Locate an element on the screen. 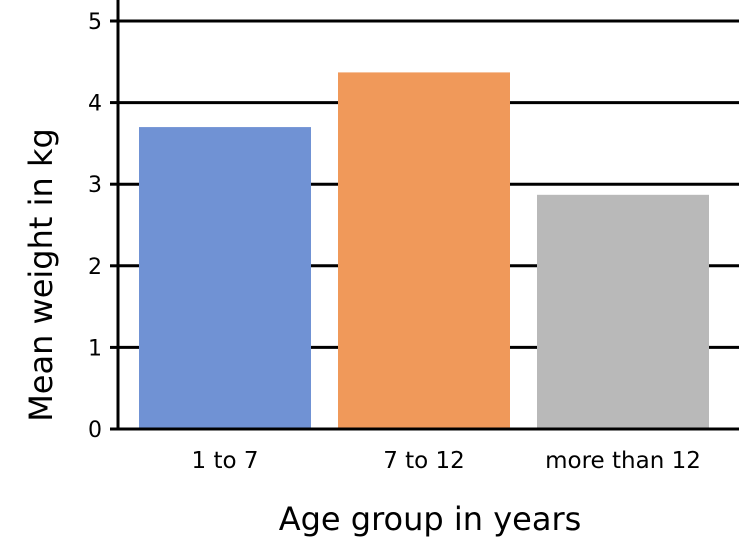  x-axis-category-labels: 1 to 7 7 to 12 more than 12 is located at coordinates (446, 461).